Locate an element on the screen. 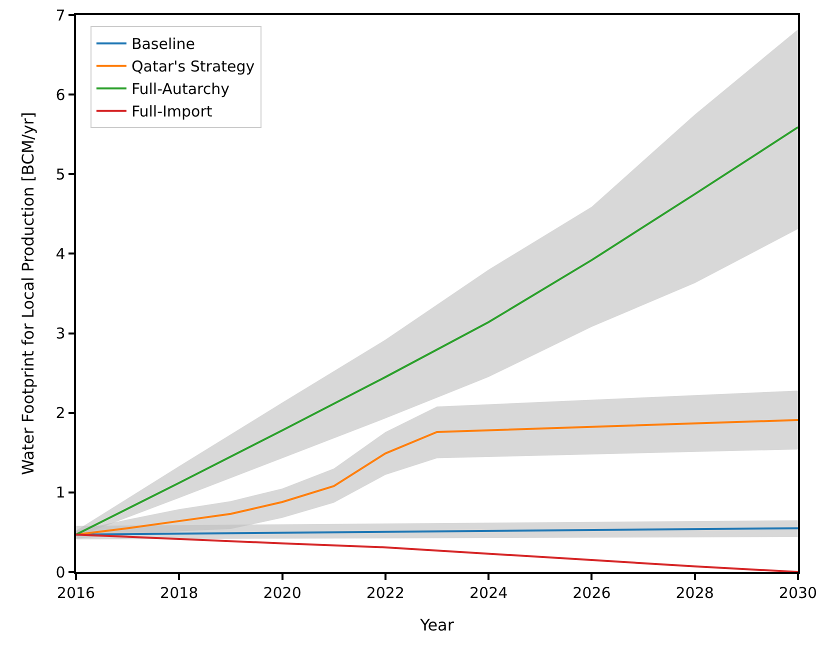  legend-label: Qatar's Strategy is located at coordinates (193, 67).